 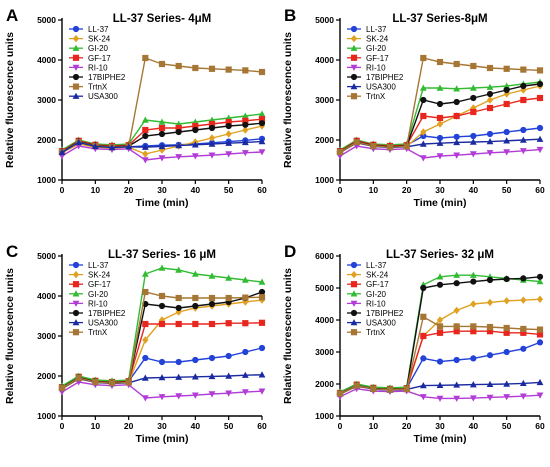 What do you see at coordinates (375, 313) in the screenshot?
I see `panel-d-legend-entry: 17BIPHE2` at bounding box center [375, 313].